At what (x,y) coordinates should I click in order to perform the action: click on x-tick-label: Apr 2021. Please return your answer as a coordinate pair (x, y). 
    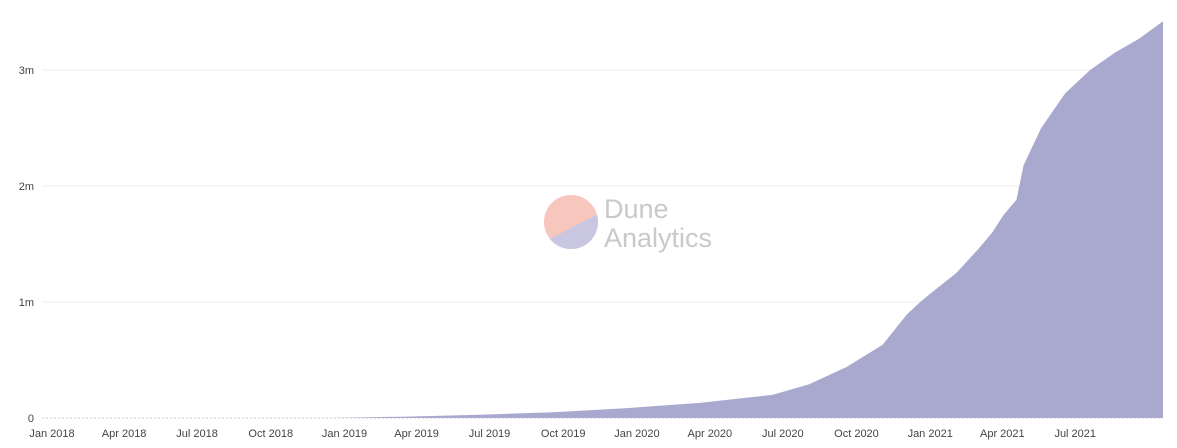
    Looking at the image, I should click on (1002, 434).